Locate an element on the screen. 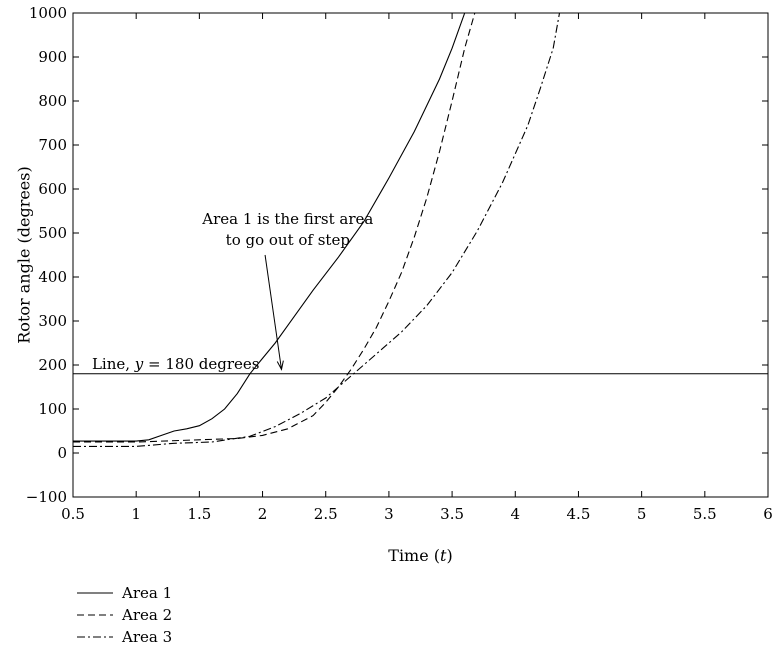  annotation-text-line-1: Area 1 is the first area is located at coordinates (287, 219).